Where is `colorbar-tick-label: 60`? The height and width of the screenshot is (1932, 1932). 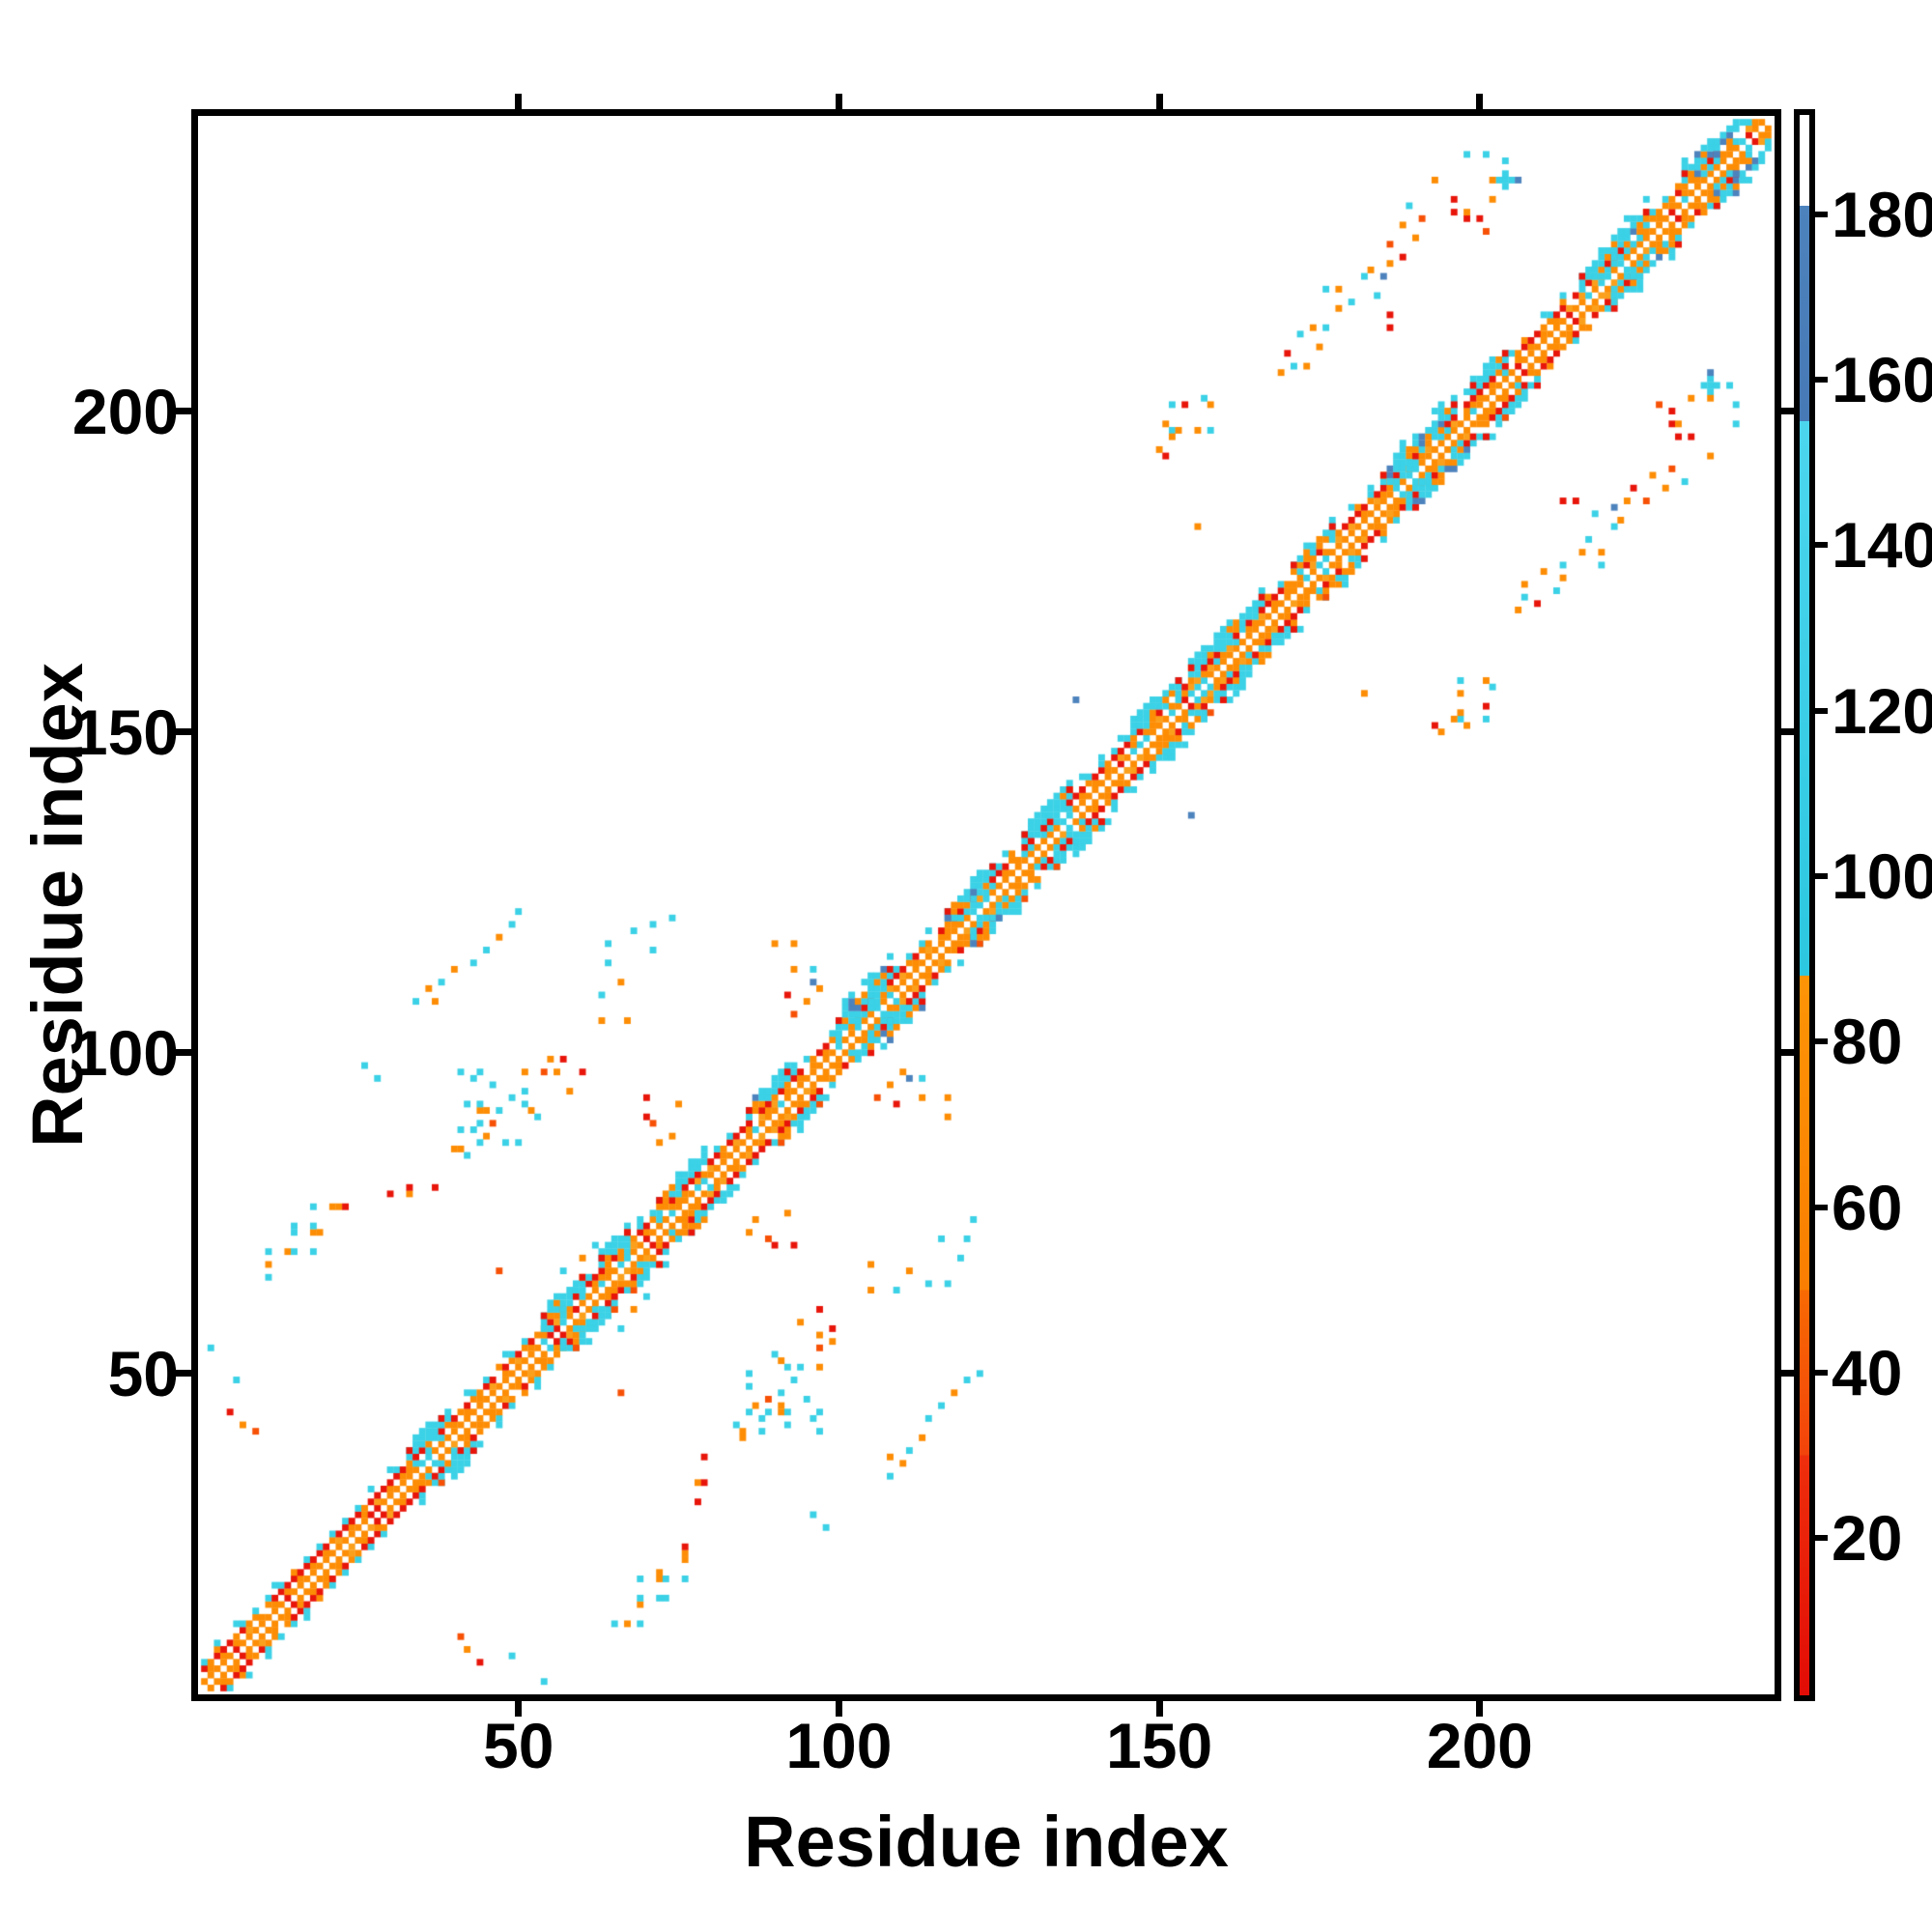 colorbar-tick-label: 60 is located at coordinates (1867, 1207).